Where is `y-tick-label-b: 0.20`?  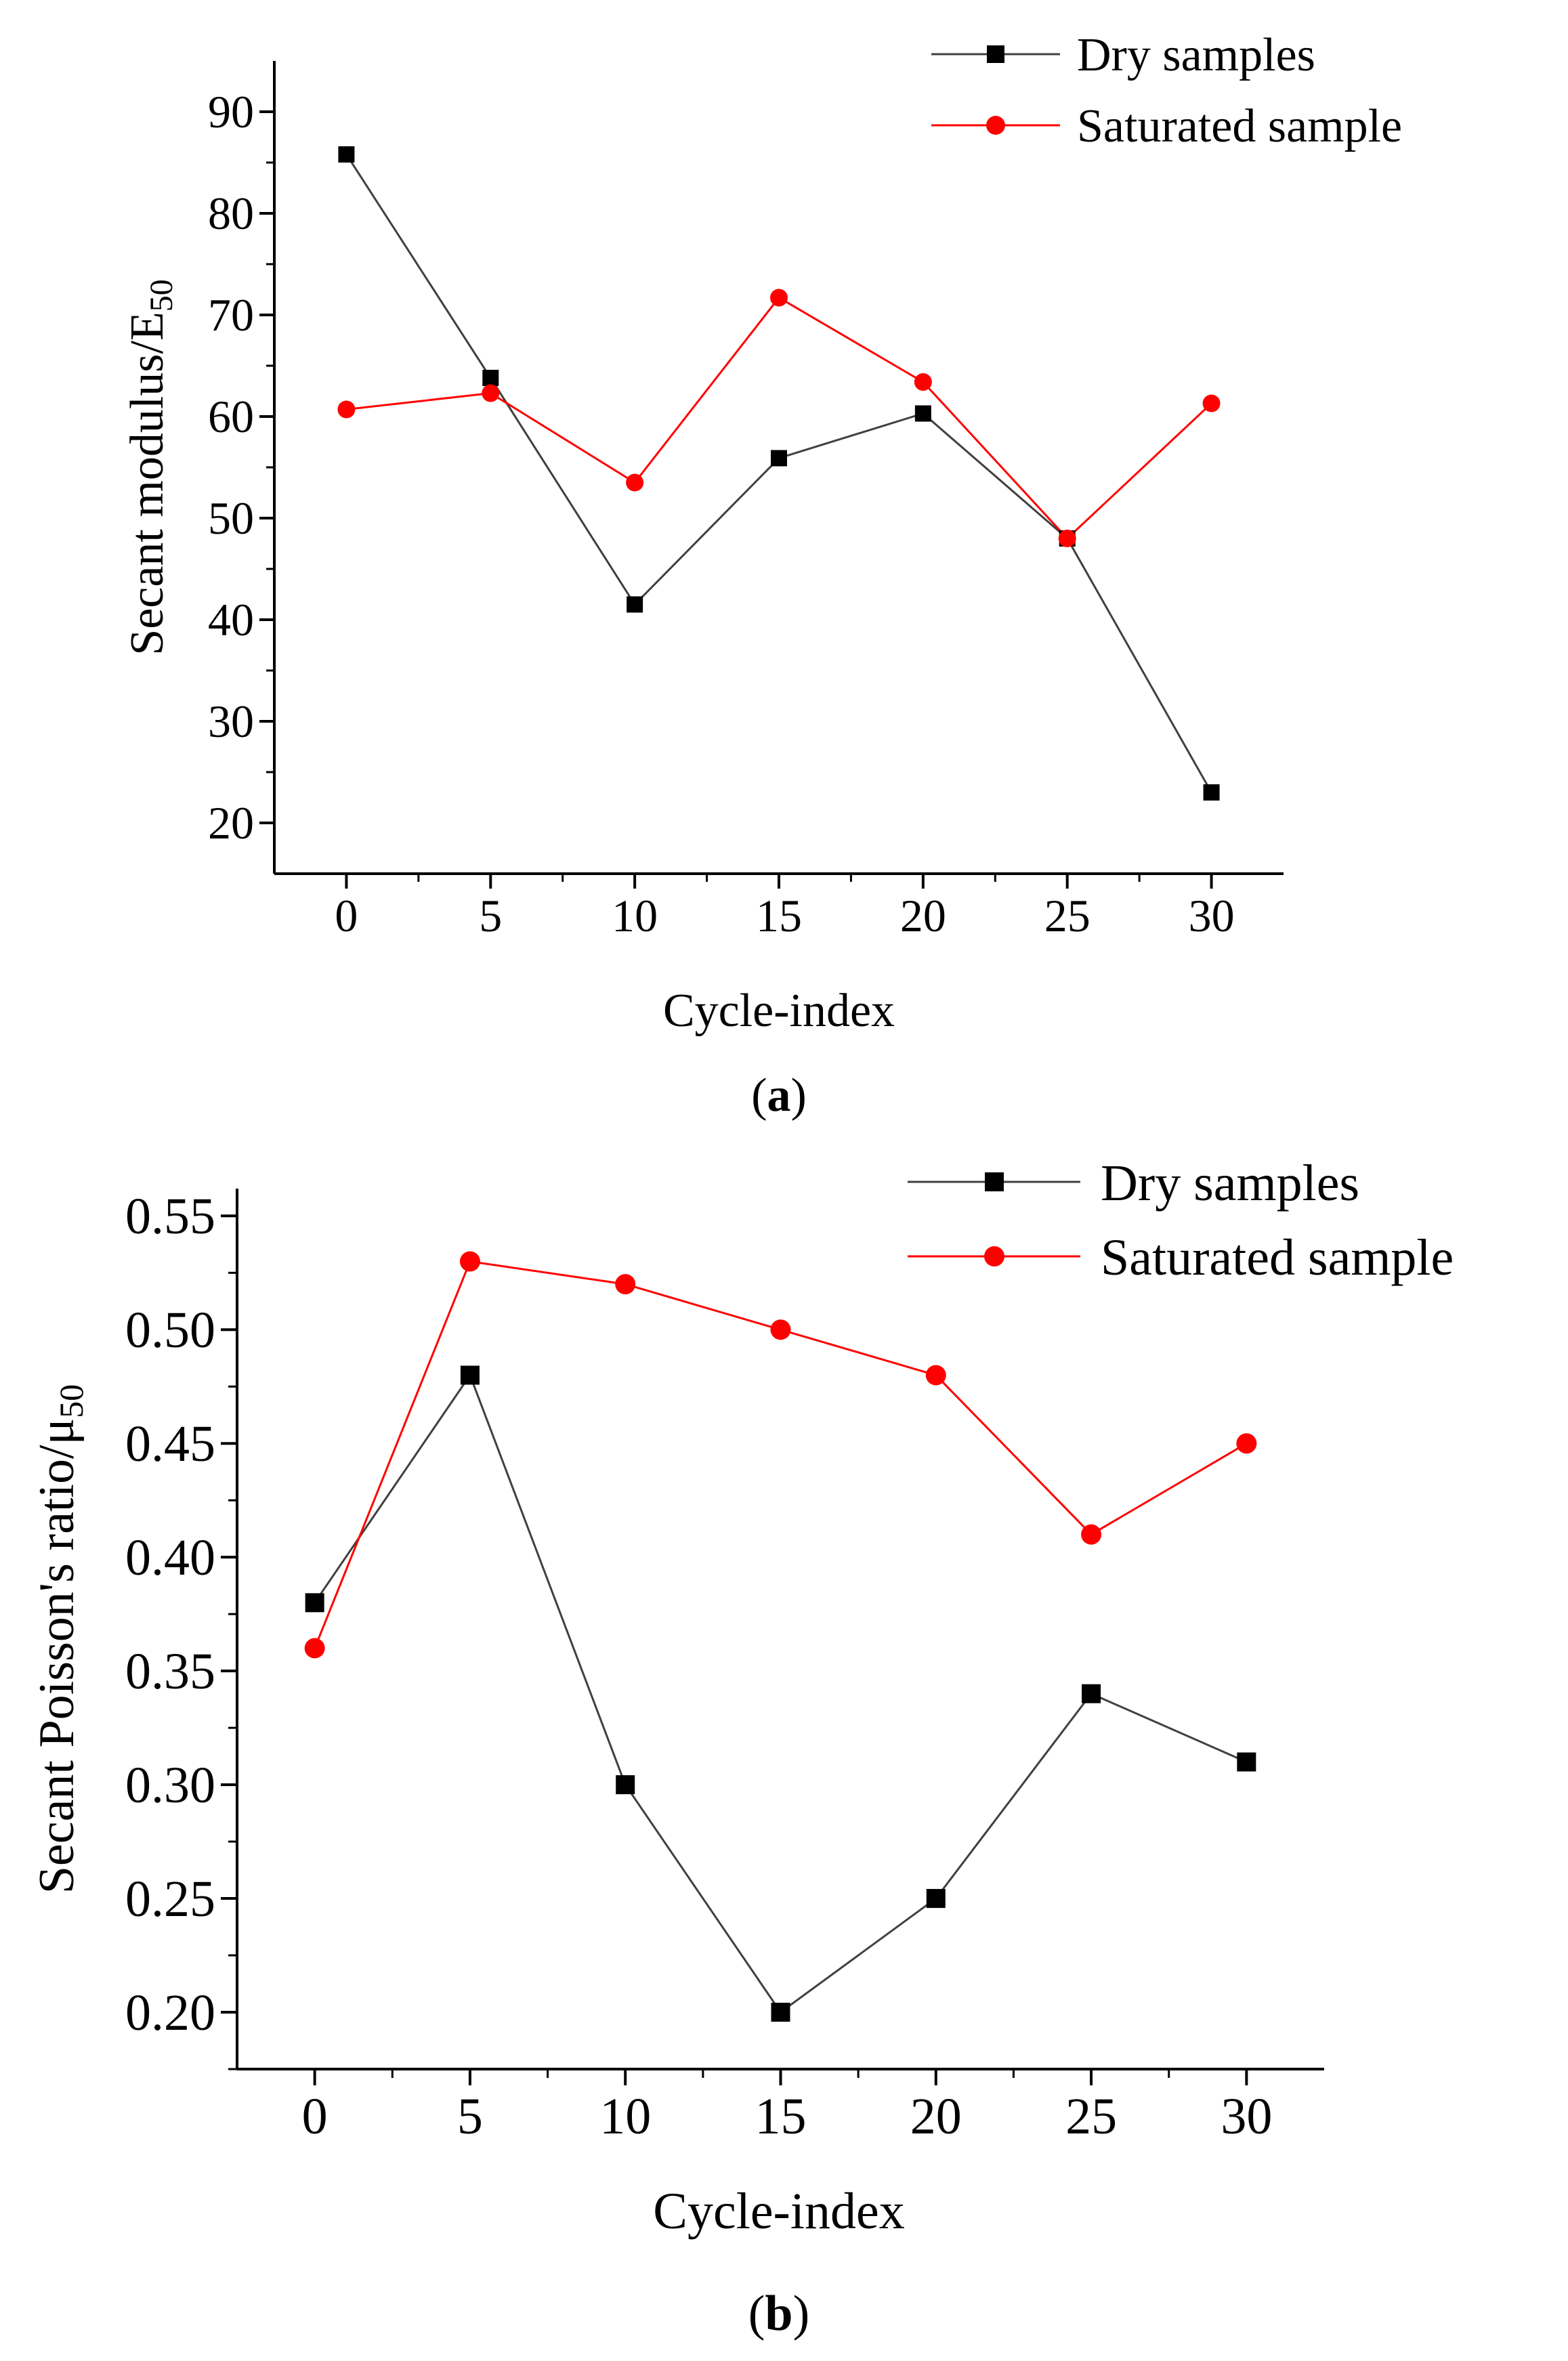
y-tick-label-b: 0.20 is located at coordinates (170, 2012).